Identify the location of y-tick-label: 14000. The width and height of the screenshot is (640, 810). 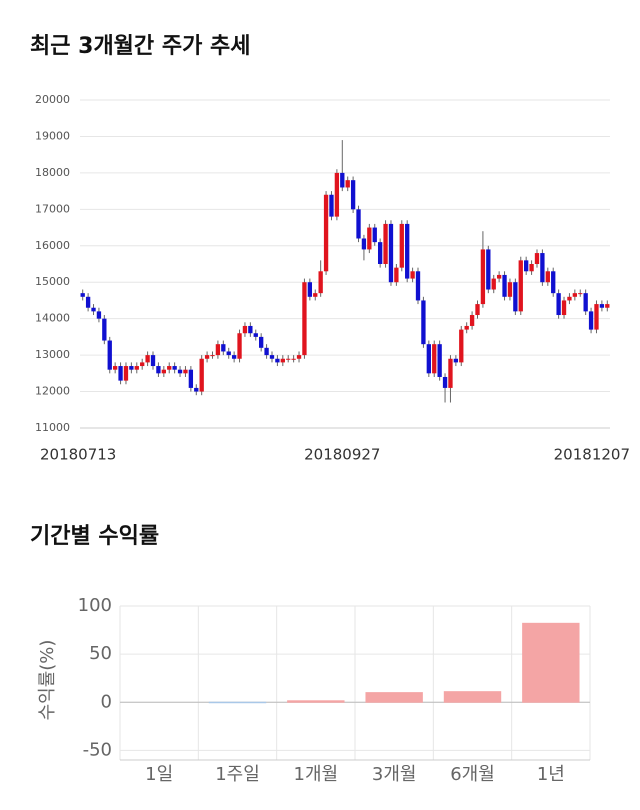
(52, 318).